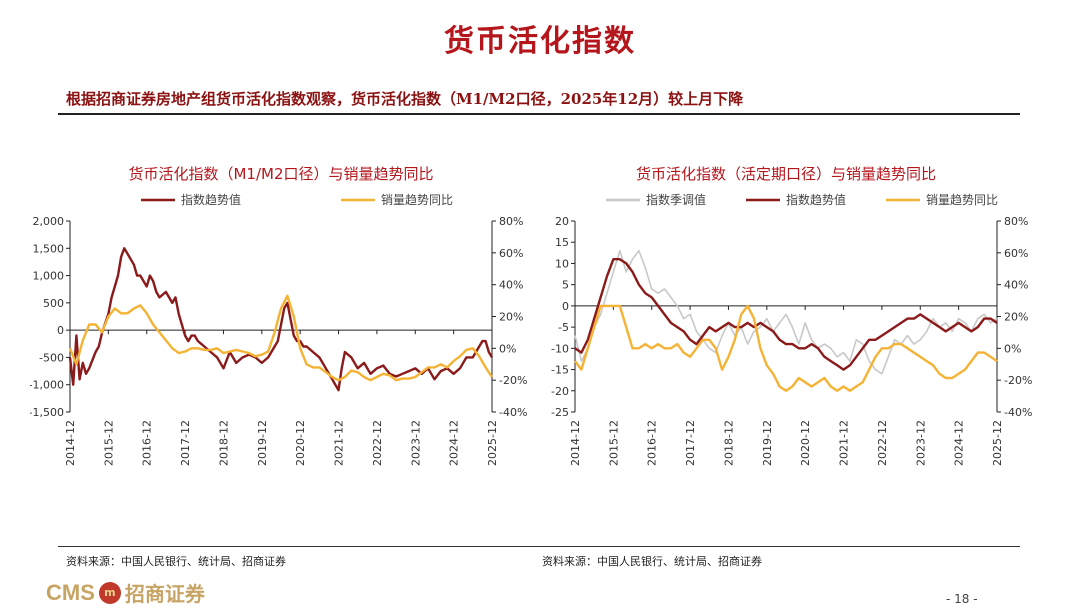 This screenshot has height=611, width=1080. Describe the element at coordinates (560, 370) in the screenshot. I see `left-tick-label: -15` at that location.